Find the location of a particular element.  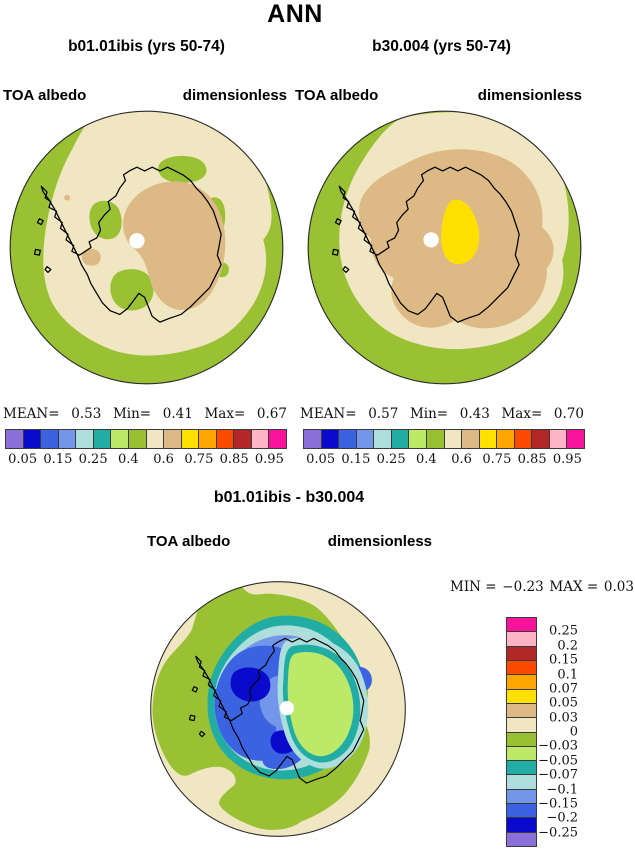

left-plateau-region is located at coordinates (174, 246).